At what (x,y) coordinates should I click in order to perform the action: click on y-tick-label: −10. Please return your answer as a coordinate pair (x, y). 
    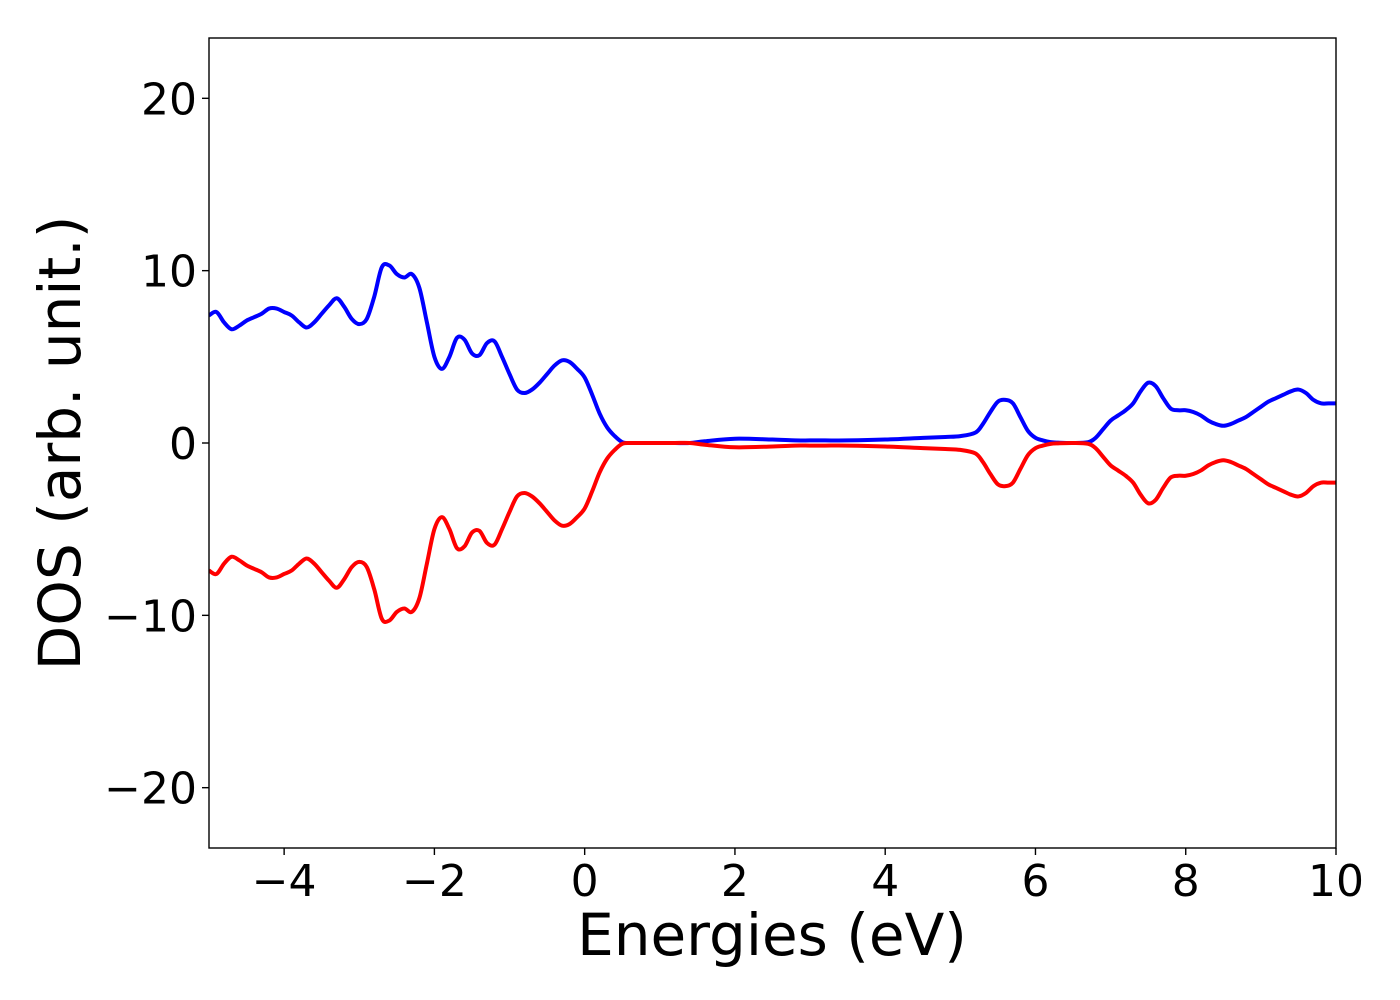
    Looking at the image, I should click on (150, 616).